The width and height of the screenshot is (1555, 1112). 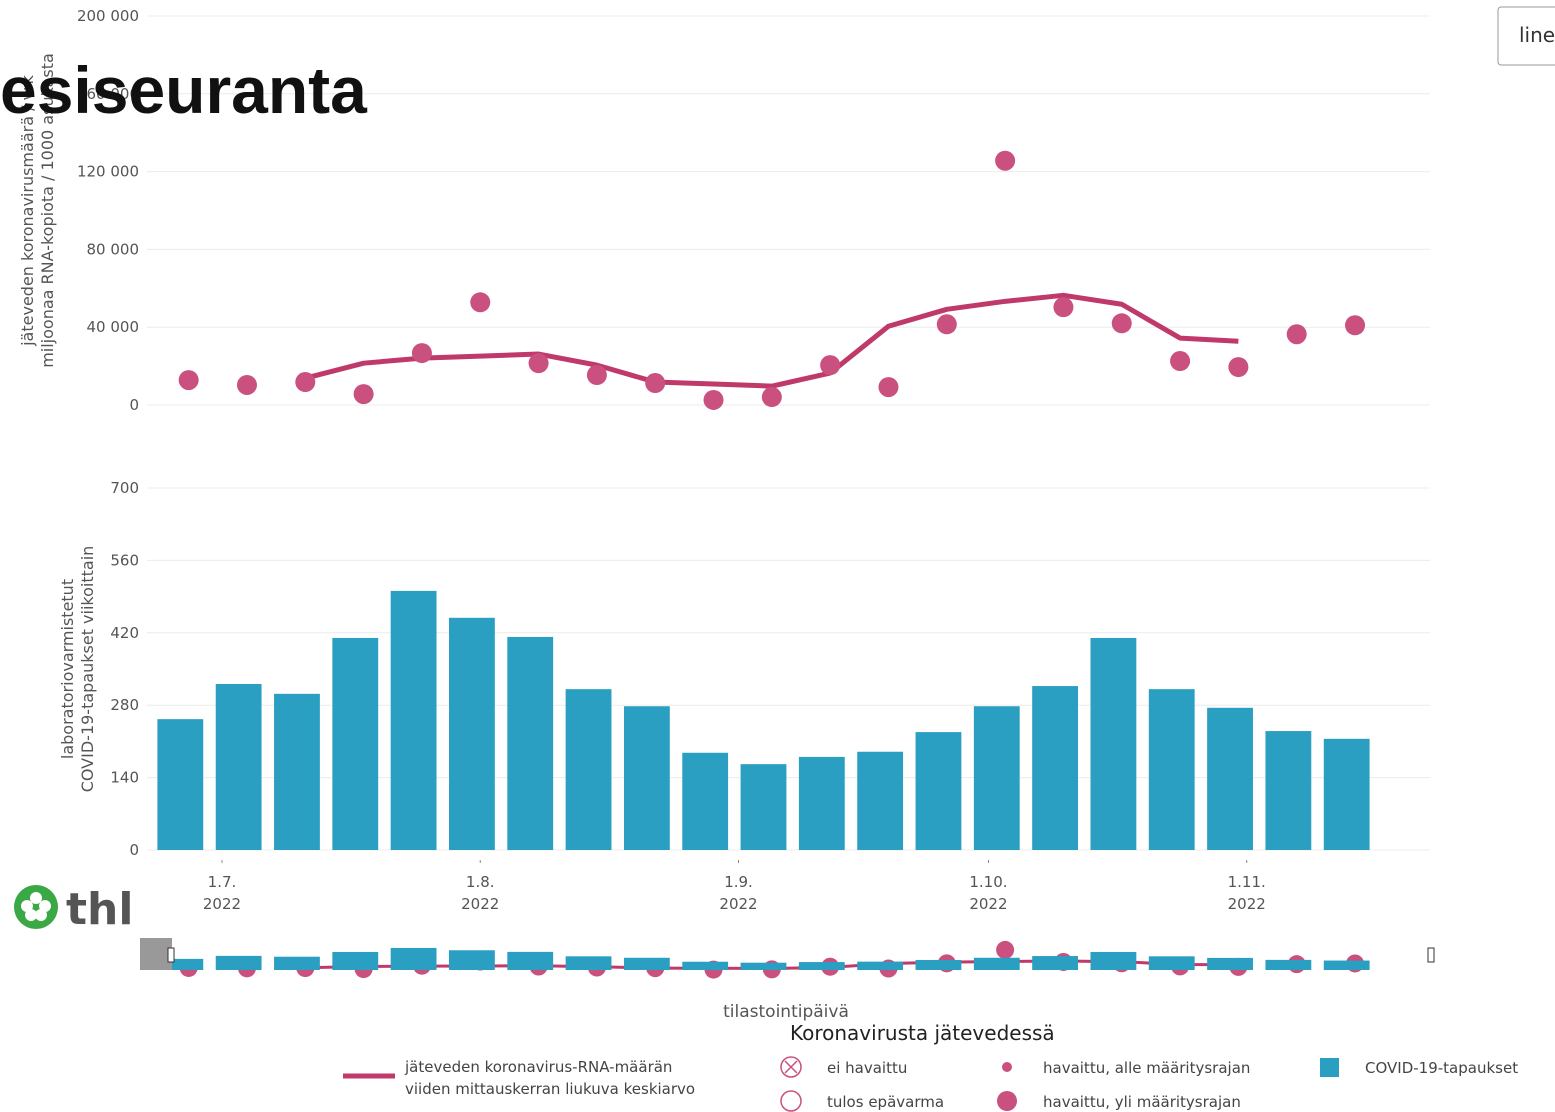 What do you see at coordinates (184, 90) in the screenshot?
I see `page-title: esiseuranta` at bounding box center [184, 90].